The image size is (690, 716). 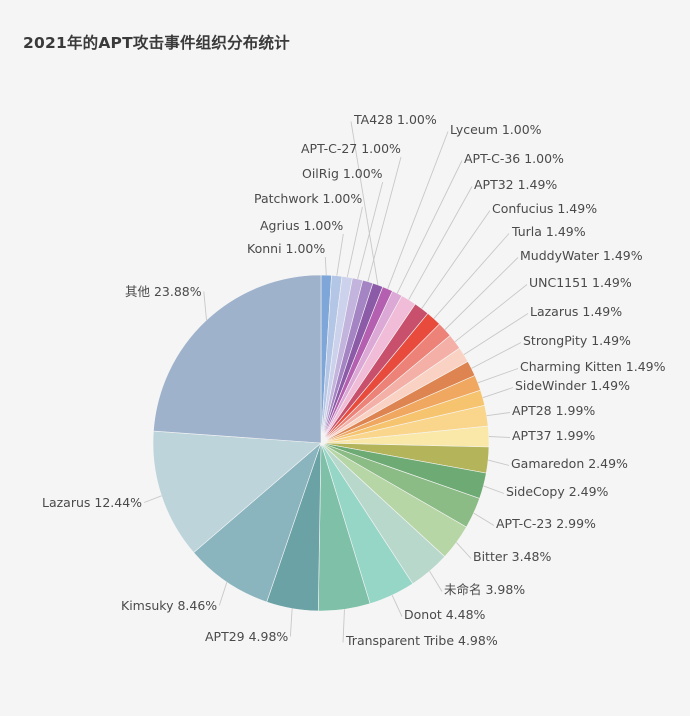 What do you see at coordinates (572, 385) in the screenshot?
I see `slice-label: SideWinder 1.49%` at bounding box center [572, 385].